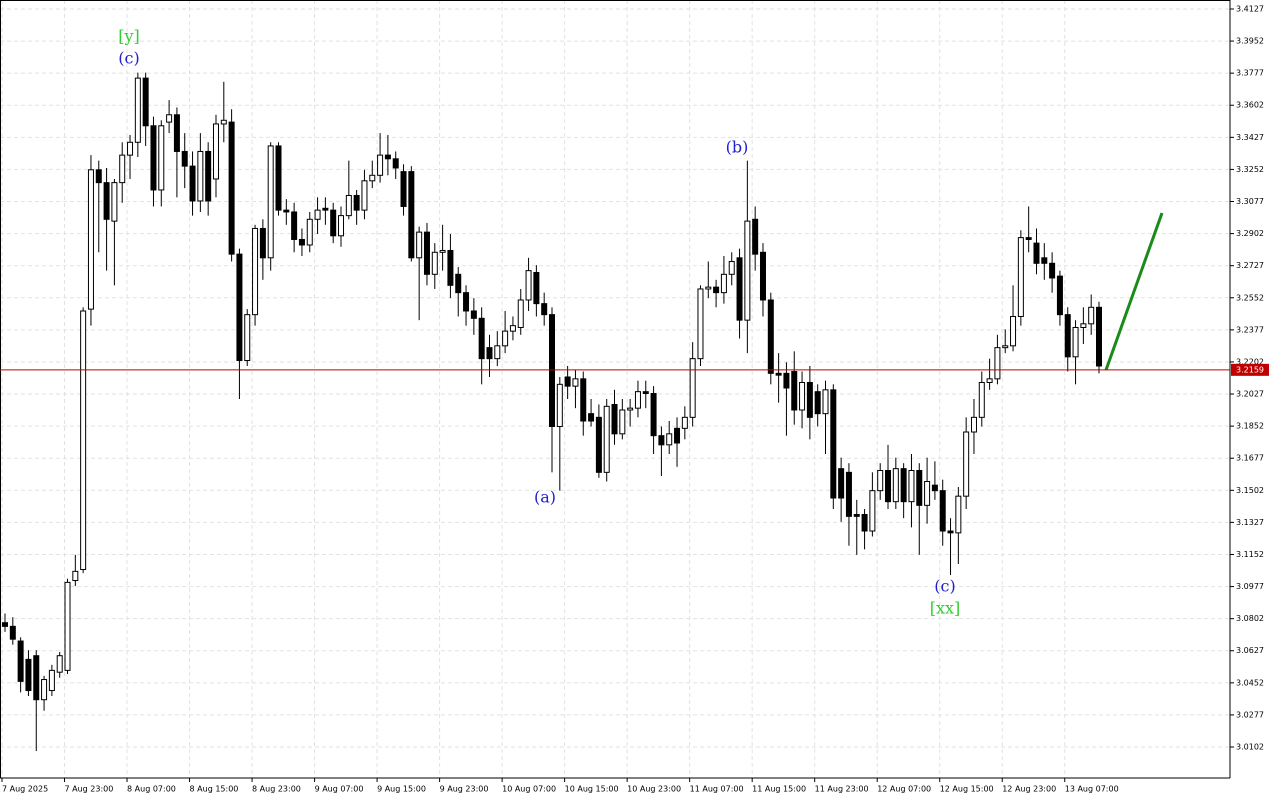 The width and height of the screenshot is (1280, 804). I want to click on x-tick-label: 12 Aug 07:00, so click(904, 789).